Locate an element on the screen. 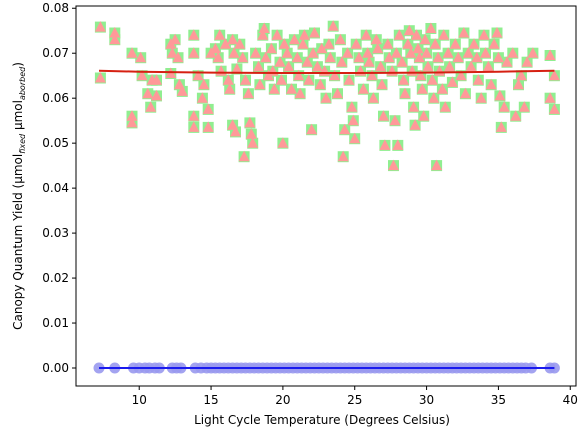  red-fit-line is located at coordinates (326, 71).